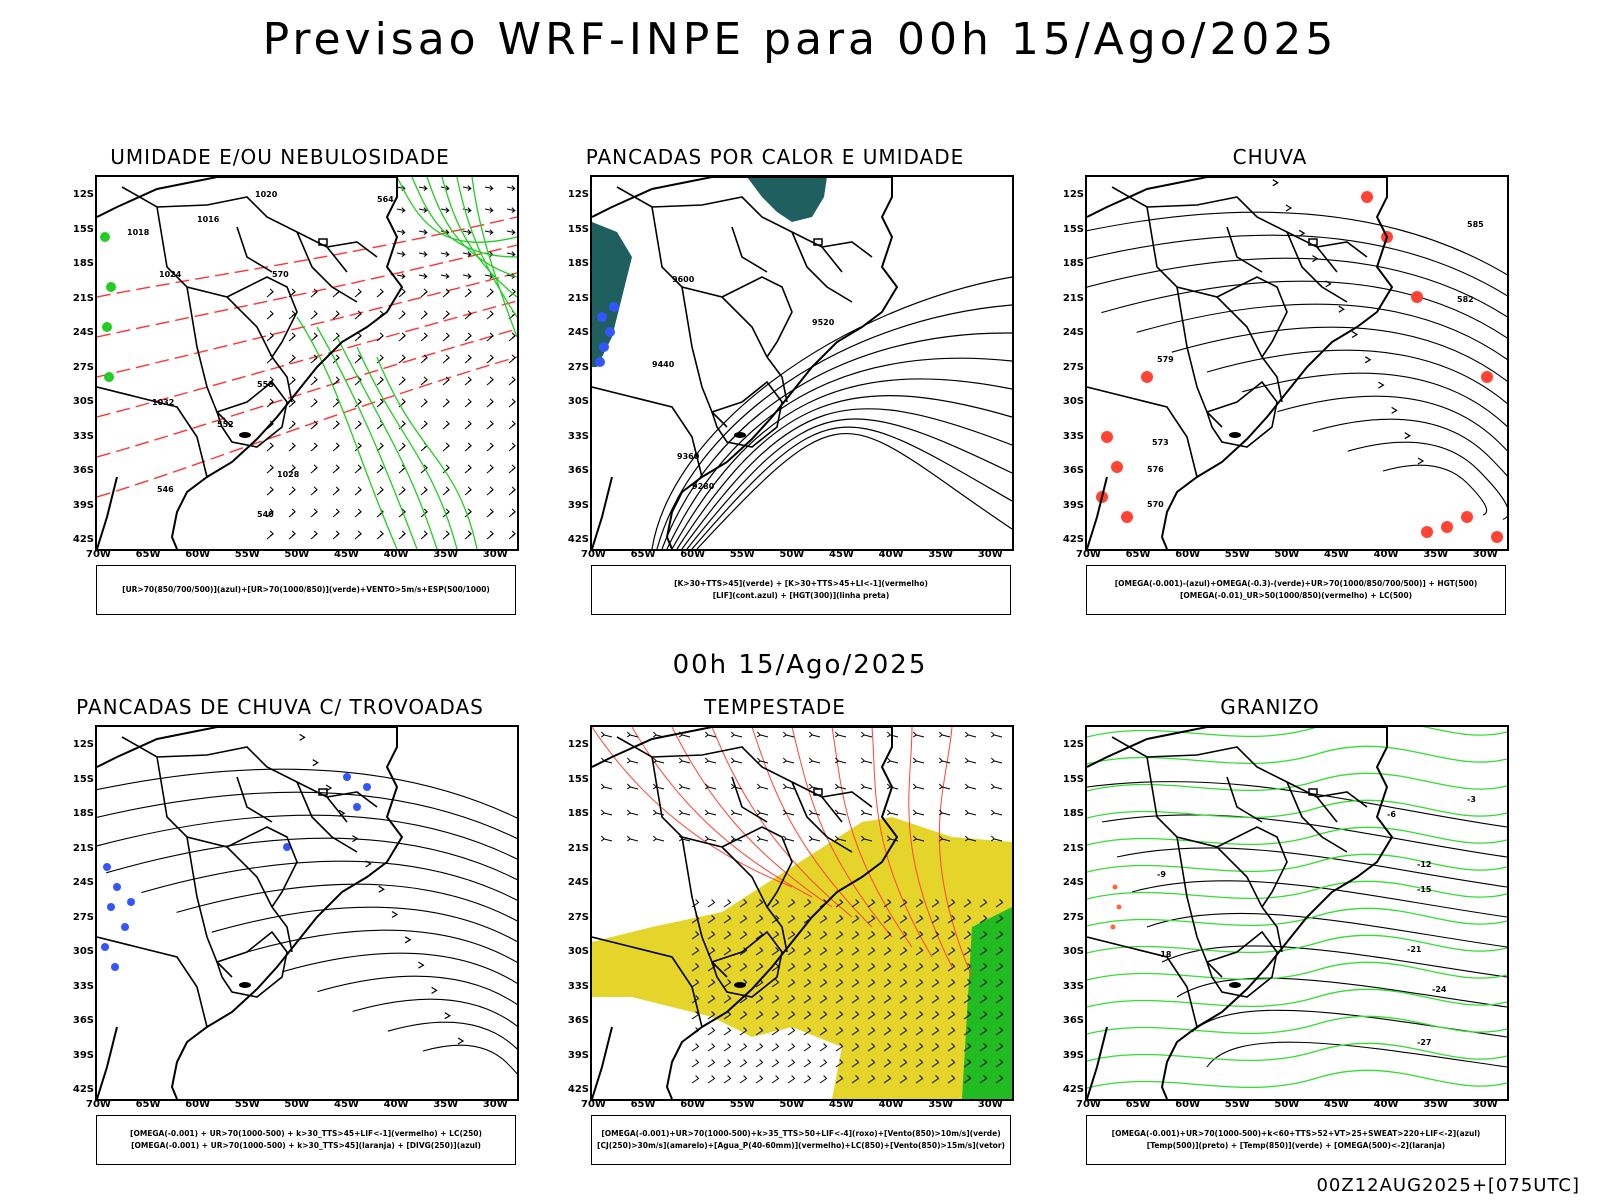 The height and width of the screenshot is (1200, 1600). I want to click on lon-label: 70W, so click(1088, 1104).